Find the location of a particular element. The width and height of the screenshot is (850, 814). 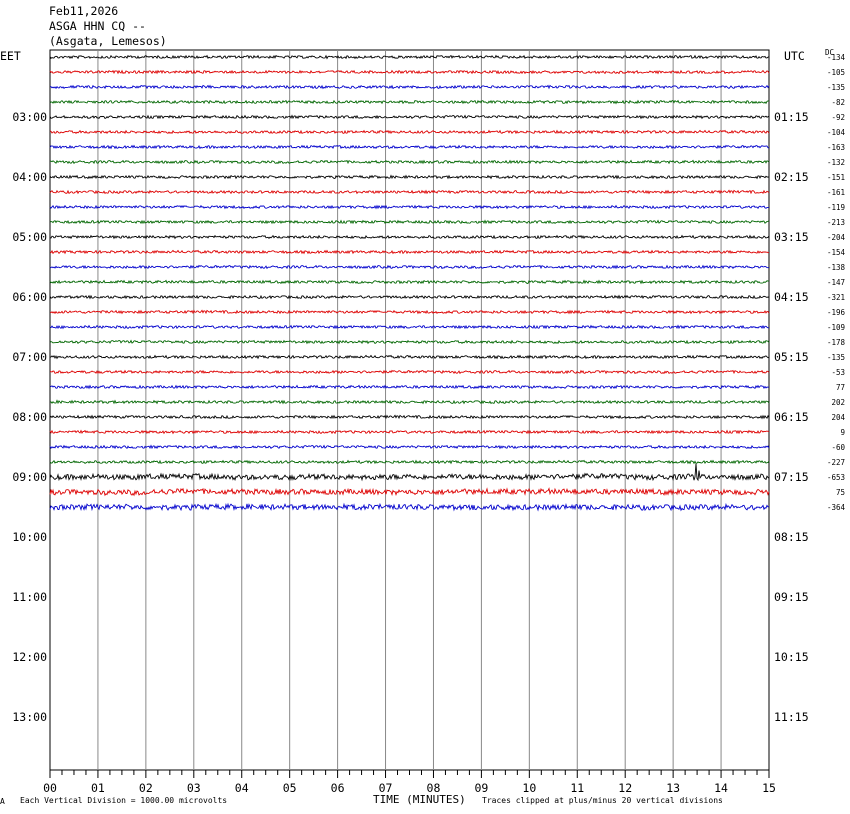

dc-offset-label: -161 is located at coordinates (836, 192).